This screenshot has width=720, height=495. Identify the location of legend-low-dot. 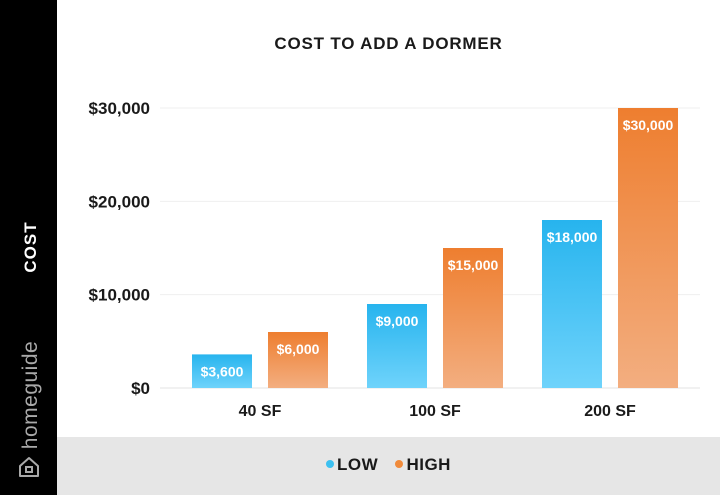
(330, 463).